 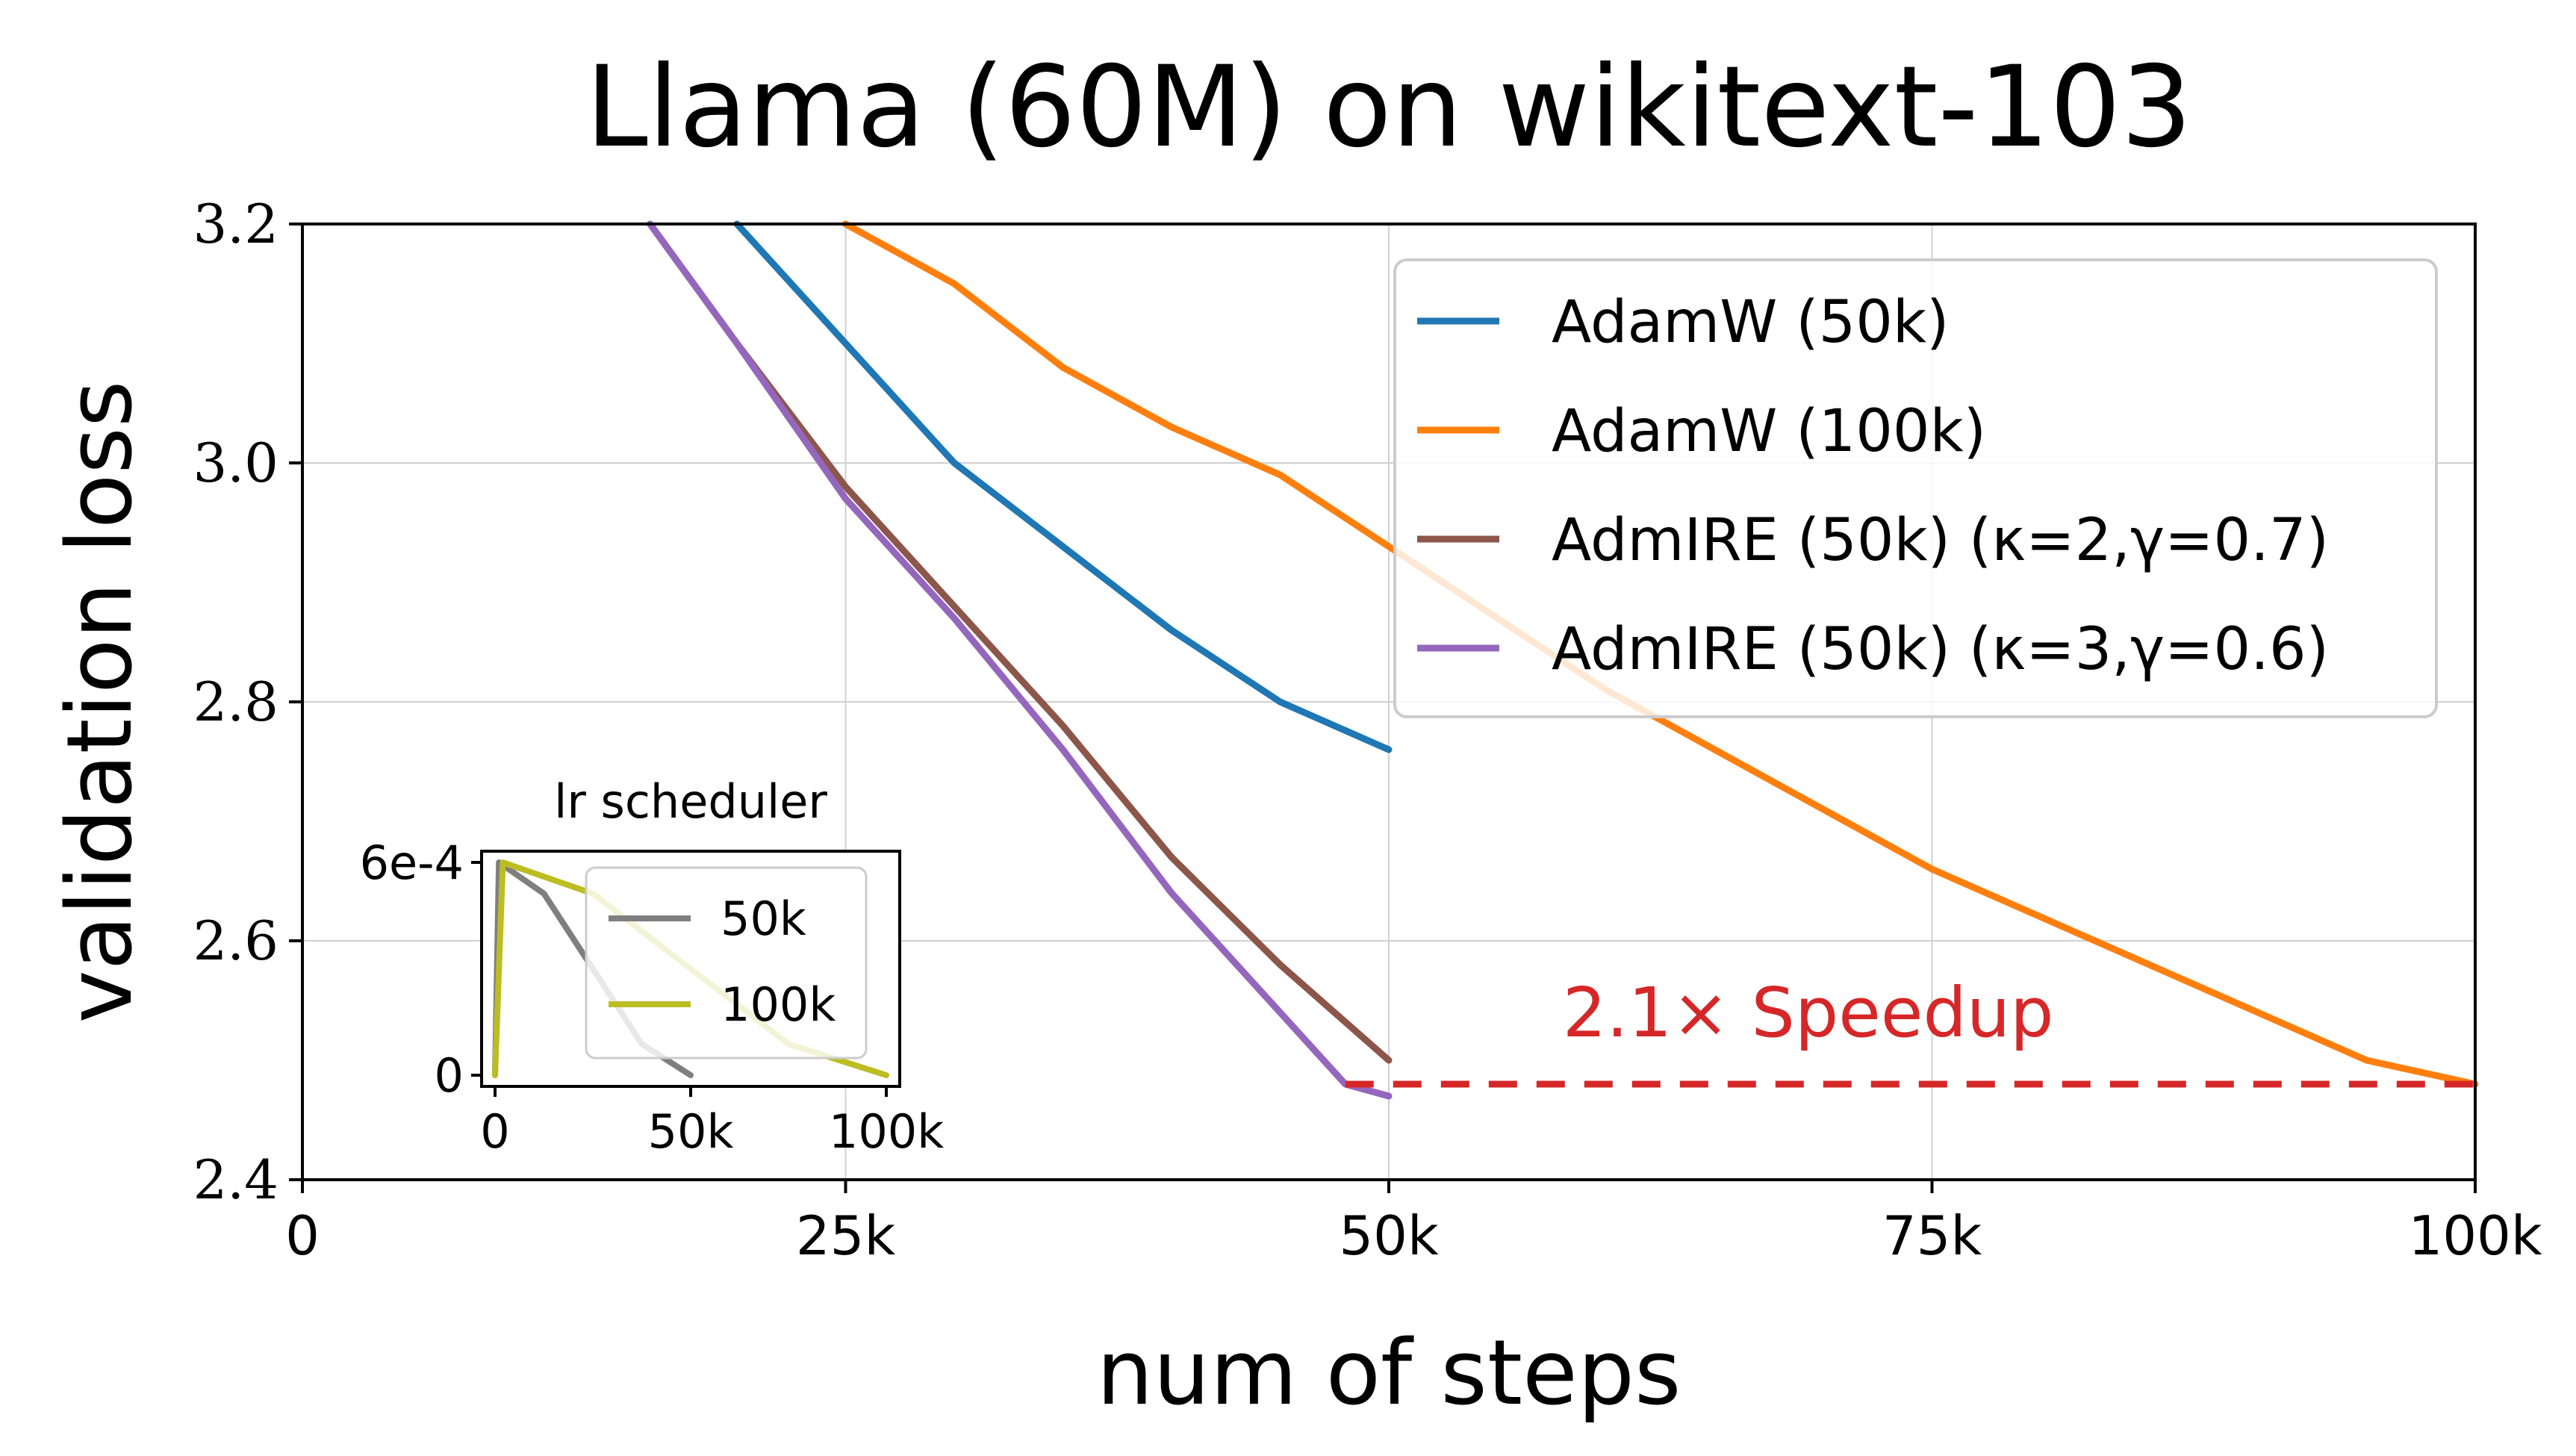 What do you see at coordinates (236, 940) in the screenshot?
I see `y-tick-label: 2.6` at bounding box center [236, 940].